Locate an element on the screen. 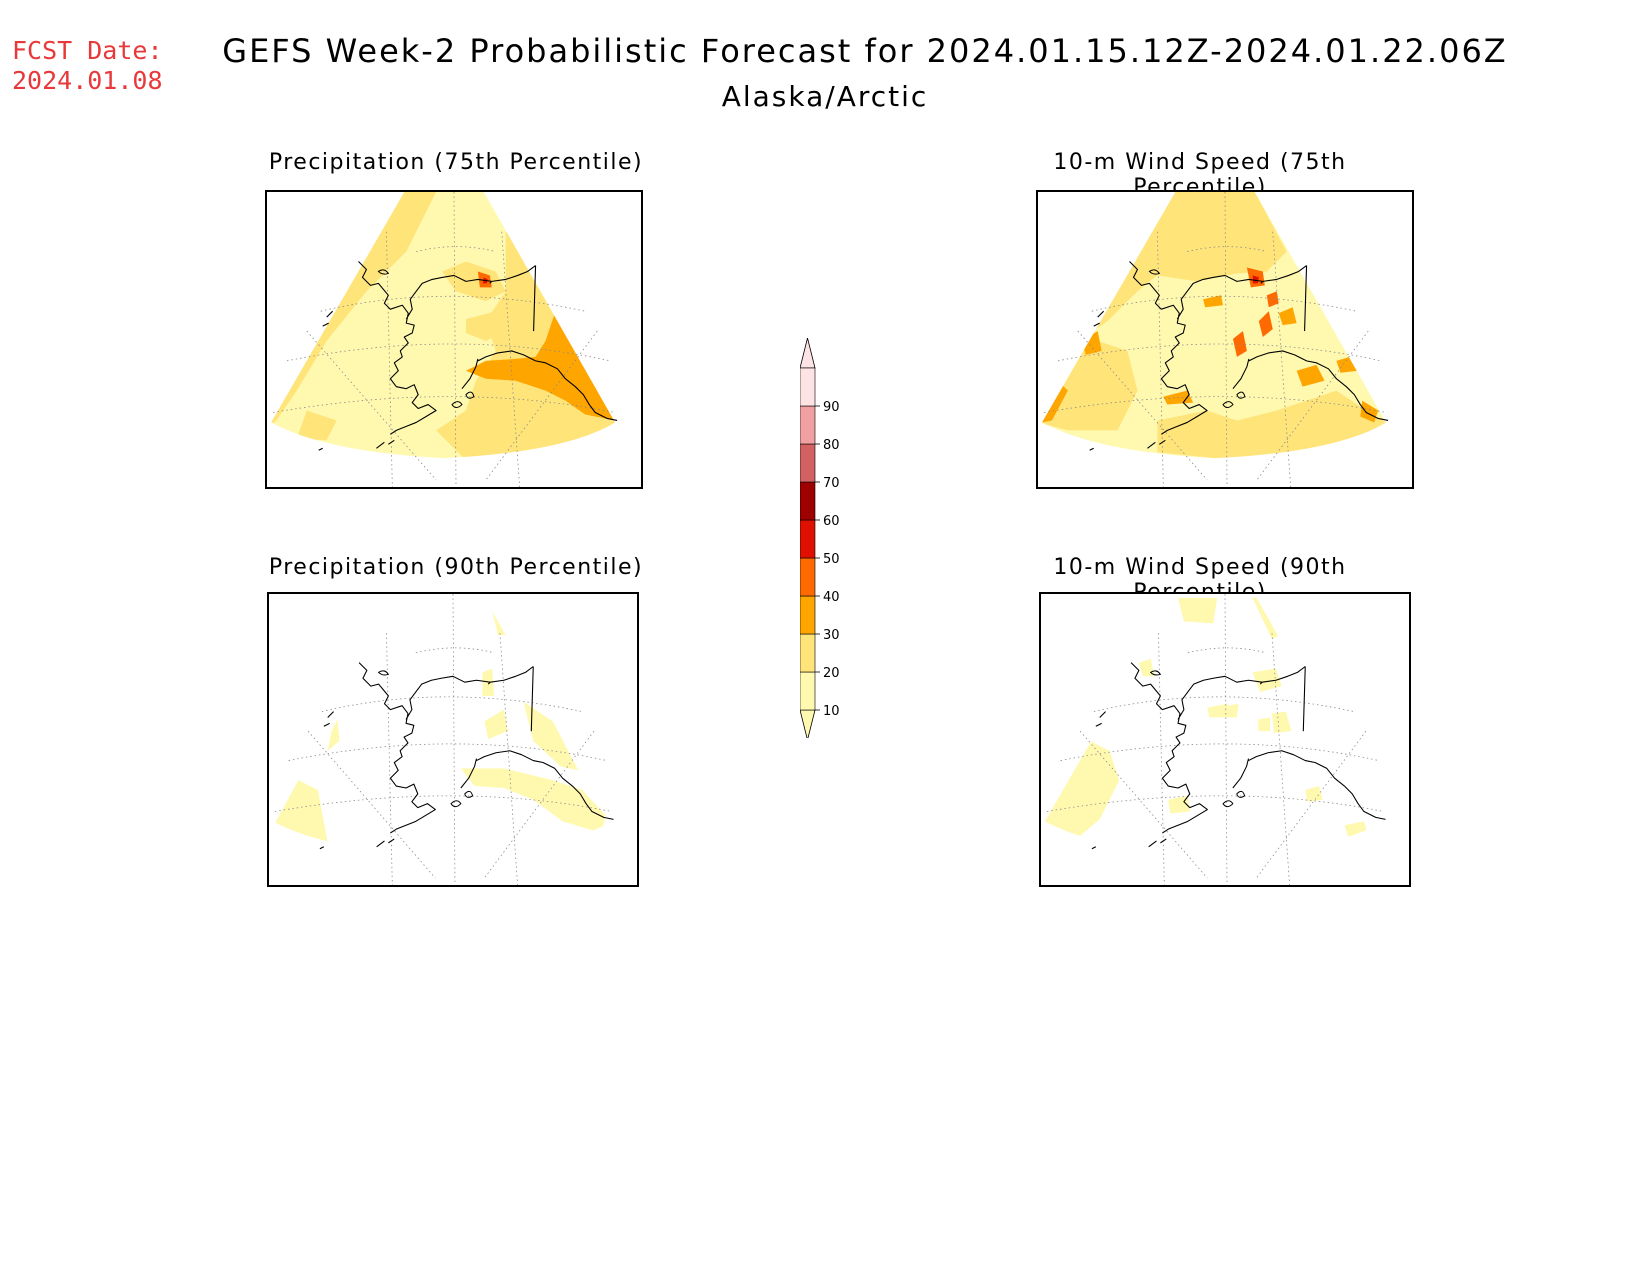 This screenshot has height=1275, width=1650. precip90-sector-mask is located at coordinates (453, 739).